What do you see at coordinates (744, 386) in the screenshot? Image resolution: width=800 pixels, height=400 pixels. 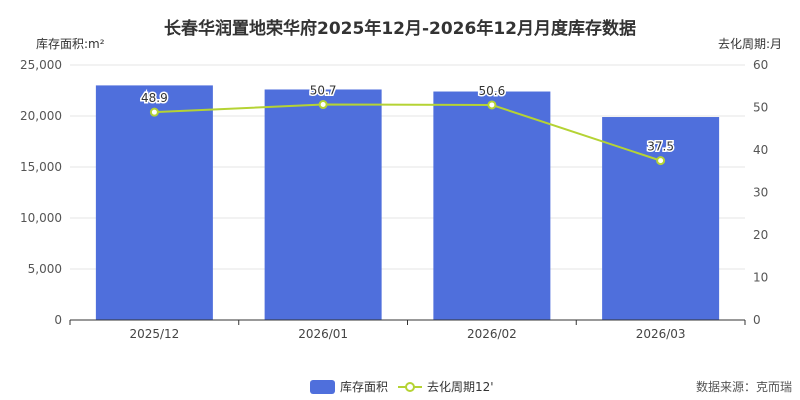 I see `data-source: 数据来源：克而瑞` at bounding box center [744, 386].